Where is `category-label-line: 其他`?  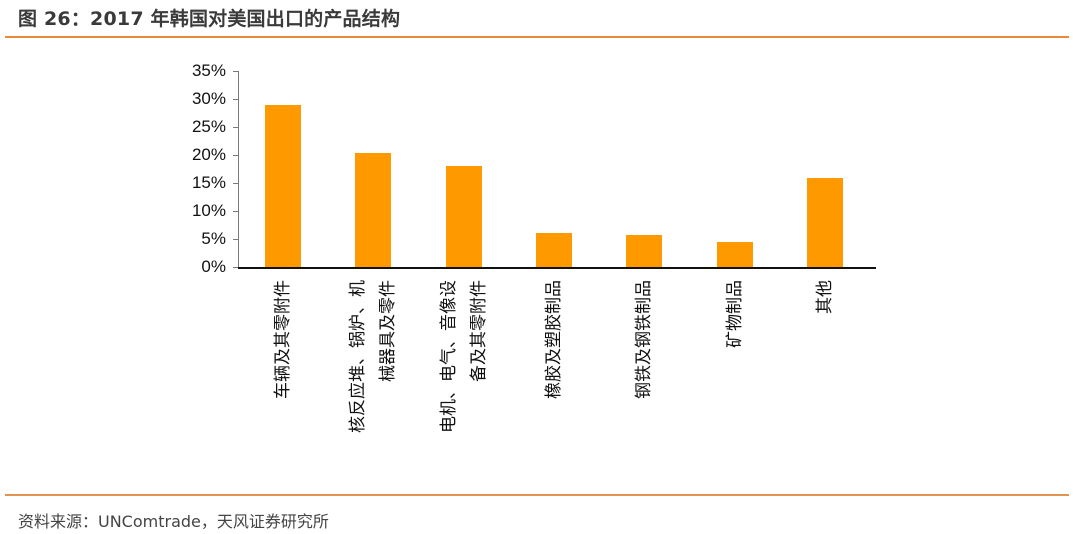
category-label-line: 其他 is located at coordinates (824, 297).